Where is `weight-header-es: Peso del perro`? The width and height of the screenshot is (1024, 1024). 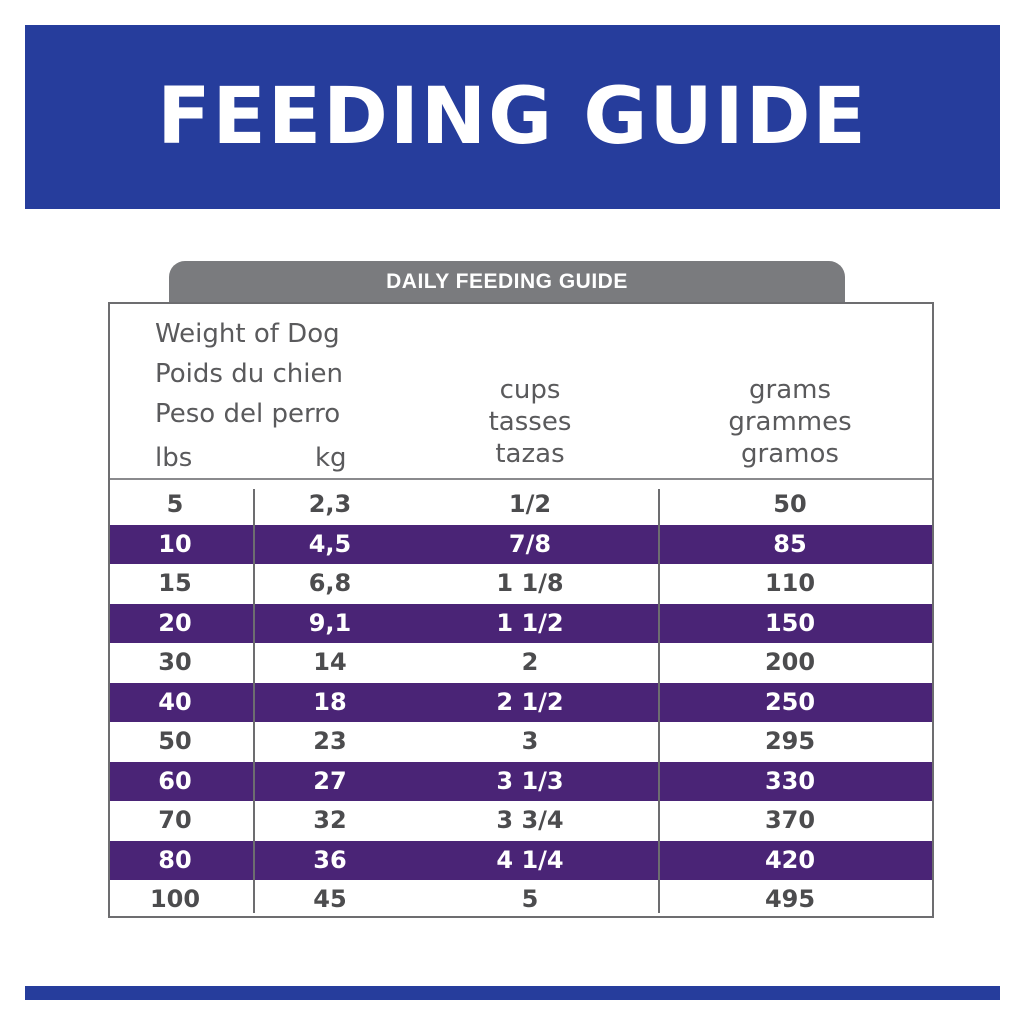 weight-header-es: Peso del perro is located at coordinates (248, 414).